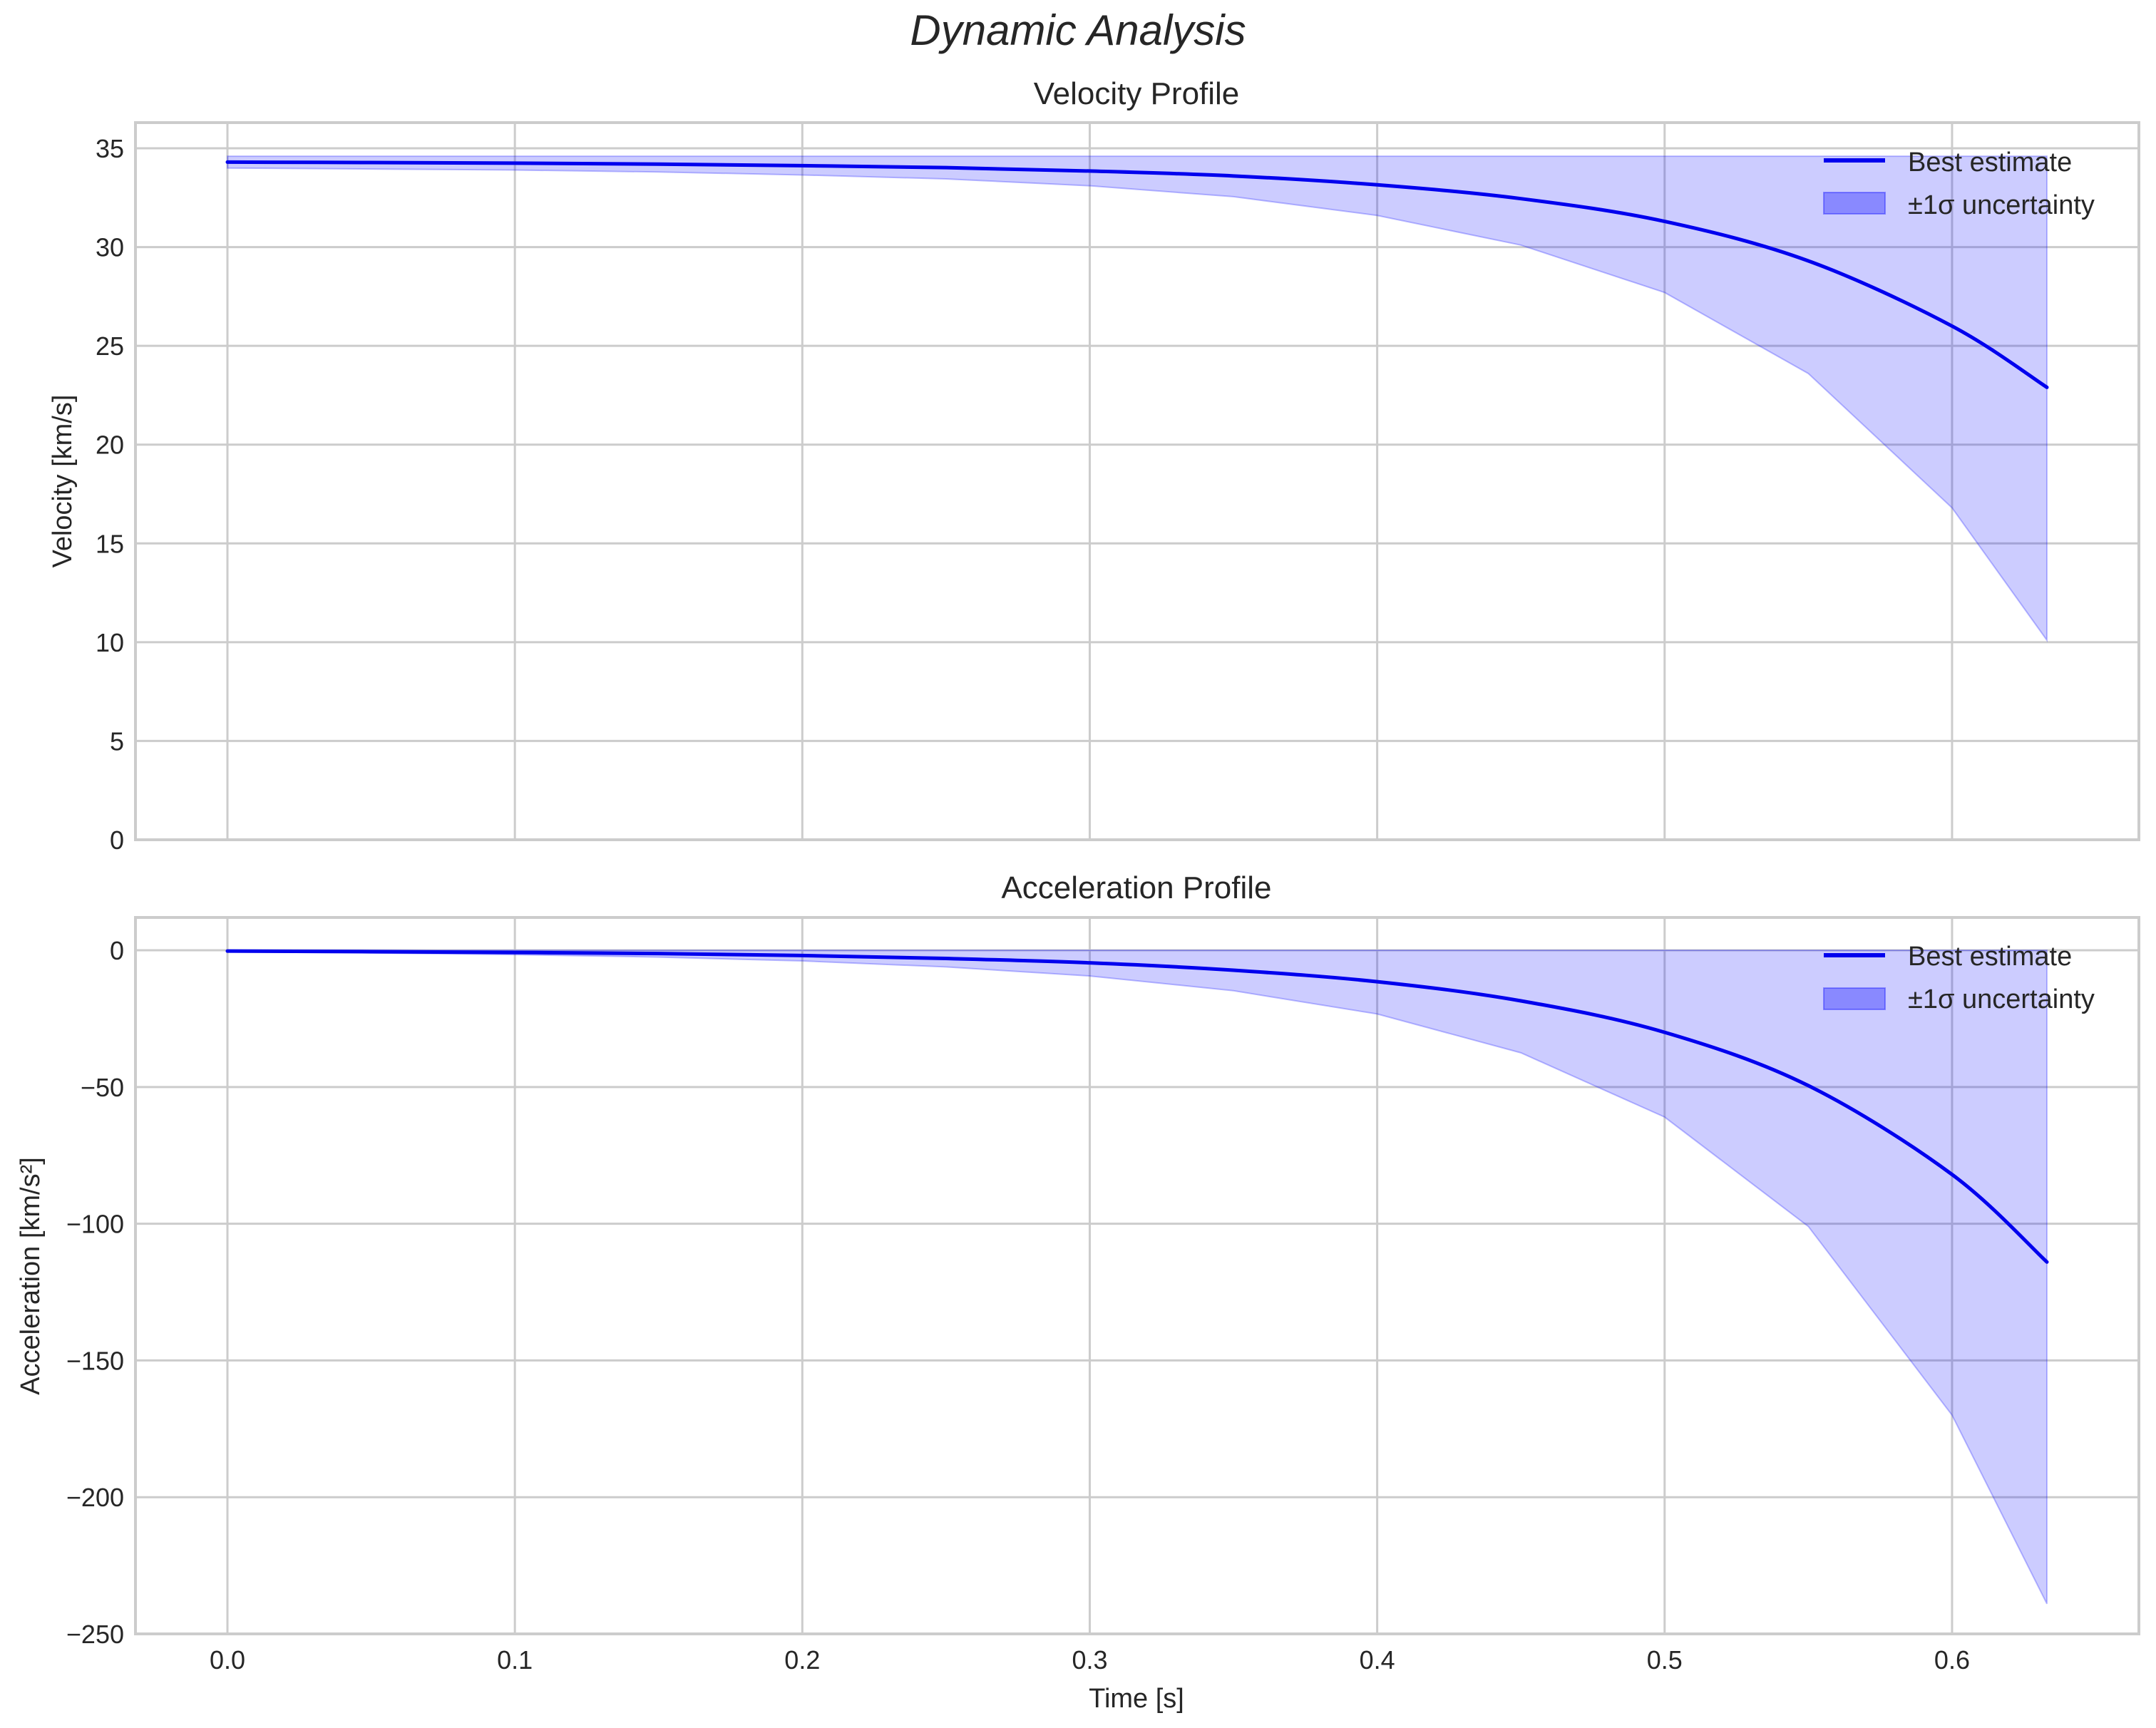 This screenshot has height=1728, width=2156. What do you see at coordinates (110, 445) in the screenshot?
I see `y-tick-label: 20` at bounding box center [110, 445].